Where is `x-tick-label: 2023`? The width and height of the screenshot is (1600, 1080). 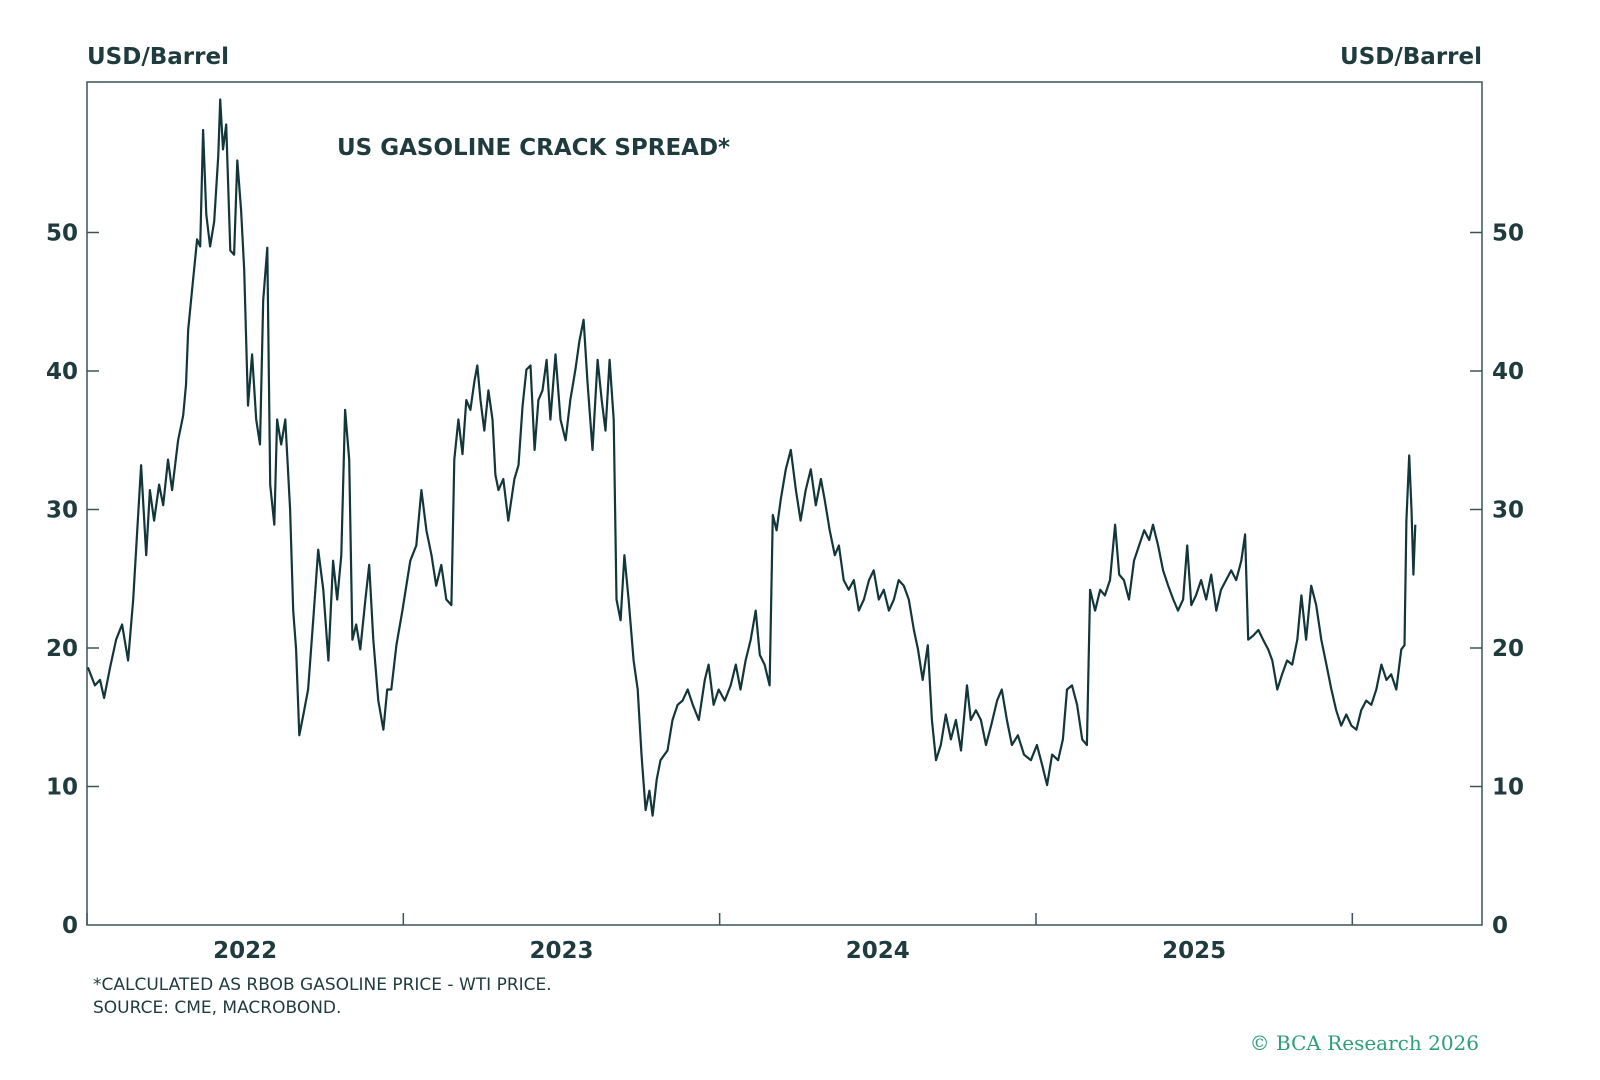
x-tick-label: 2023 is located at coordinates (561, 951).